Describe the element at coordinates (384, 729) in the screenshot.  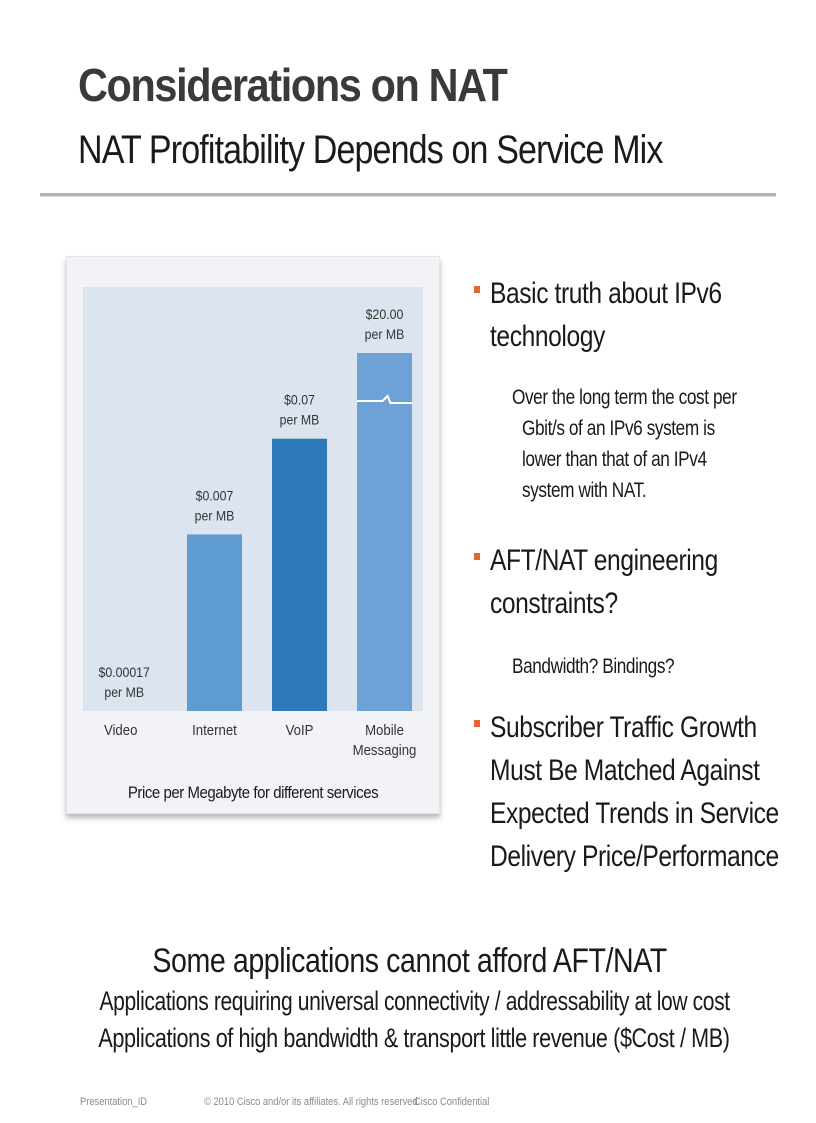
I see `category-label: Mobile` at that location.